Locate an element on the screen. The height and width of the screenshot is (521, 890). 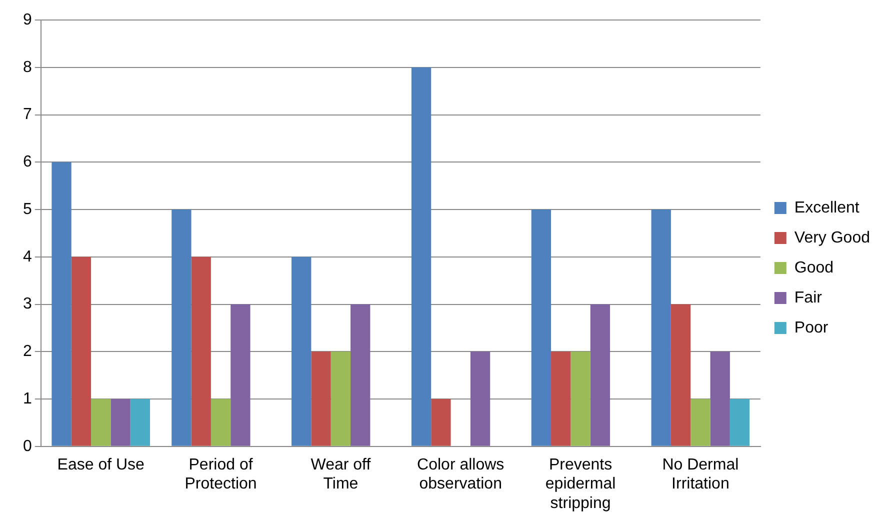
y-tick-label: 5 is located at coordinates (27, 209).